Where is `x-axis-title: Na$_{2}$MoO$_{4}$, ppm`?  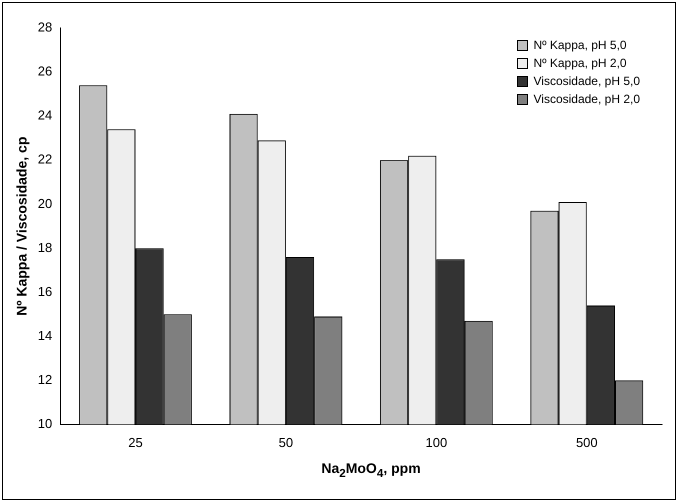 x-axis-title: Na$_{2}$MoO$_{4}$, ppm is located at coordinates (371, 470).